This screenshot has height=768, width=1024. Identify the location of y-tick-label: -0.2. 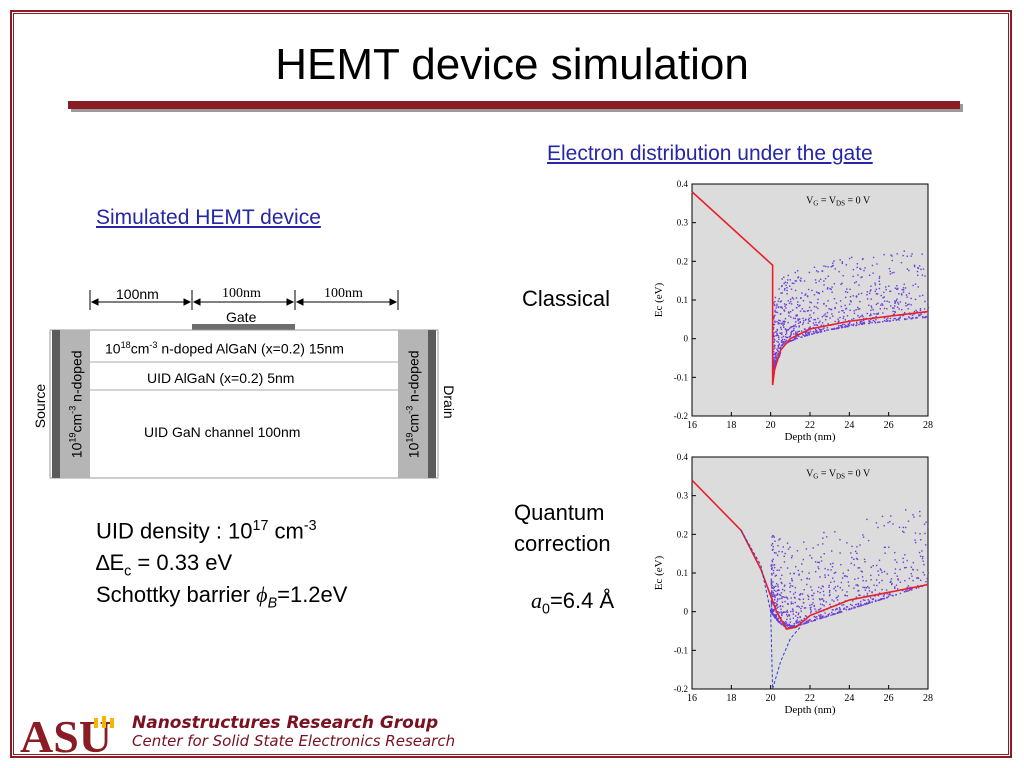
(681, 416).